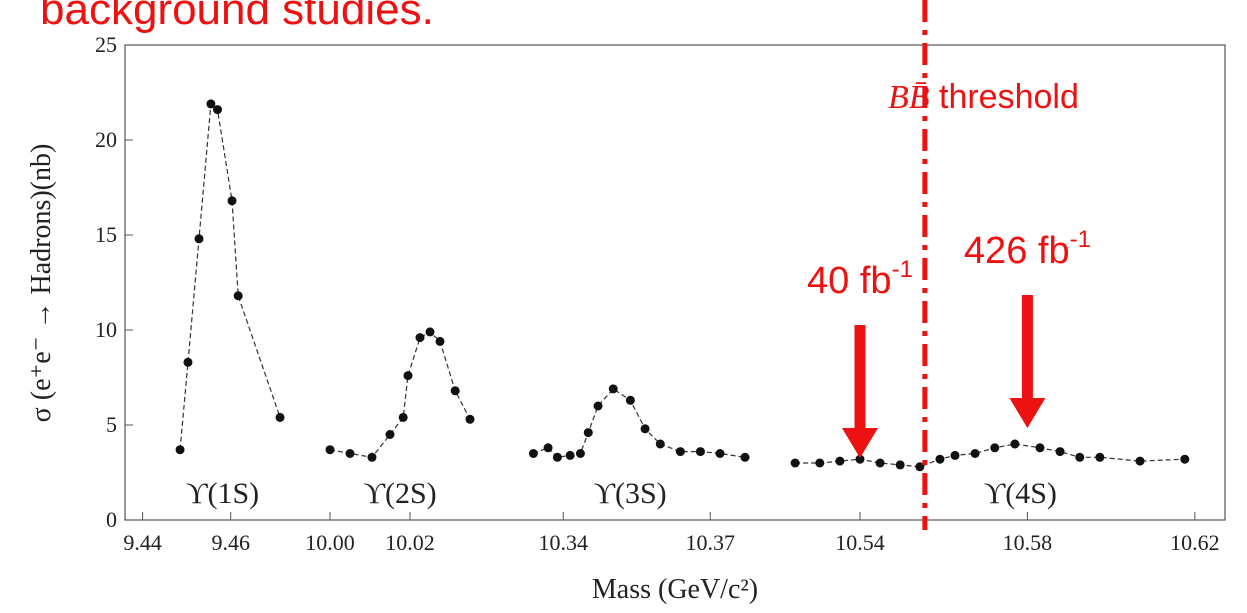 The width and height of the screenshot is (1247, 613). Describe the element at coordinates (410, 542) in the screenshot. I see `x-tick-label: 10.02` at that location.